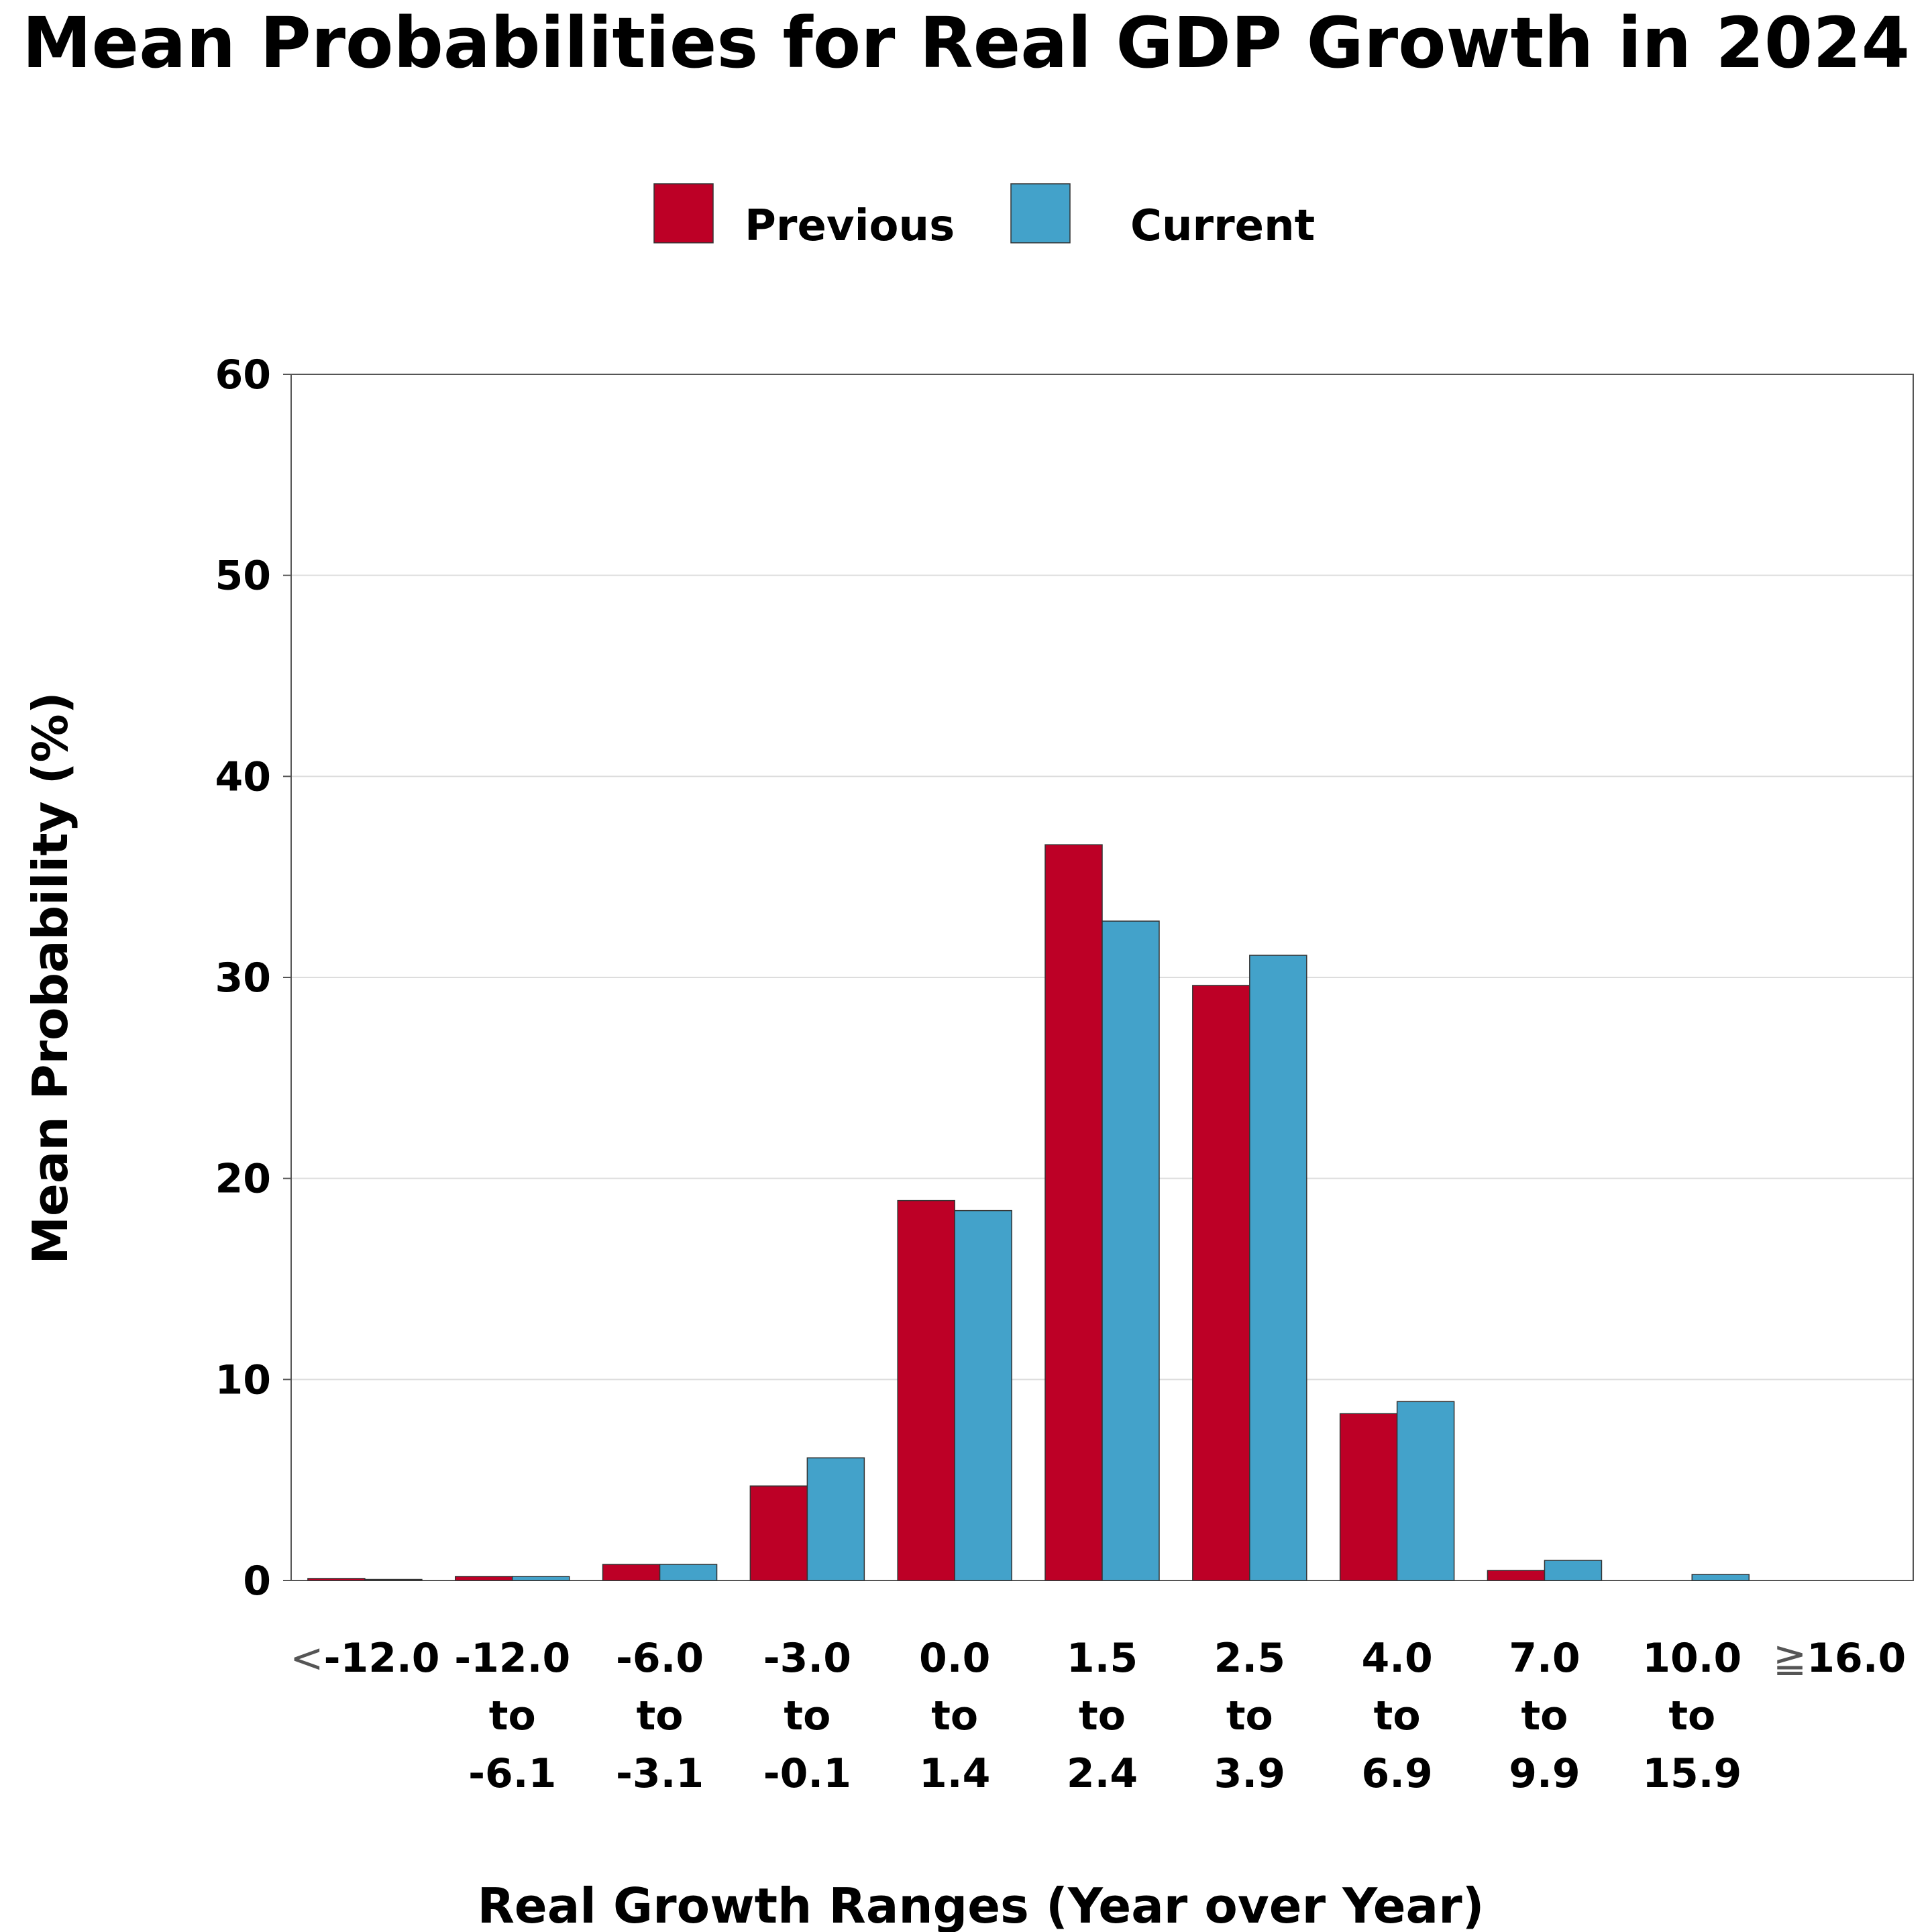 This screenshot has width=1932, height=1932. What do you see at coordinates (243, 1179) in the screenshot?
I see `y-tick-label: 20` at bounding box center [243, 1179].